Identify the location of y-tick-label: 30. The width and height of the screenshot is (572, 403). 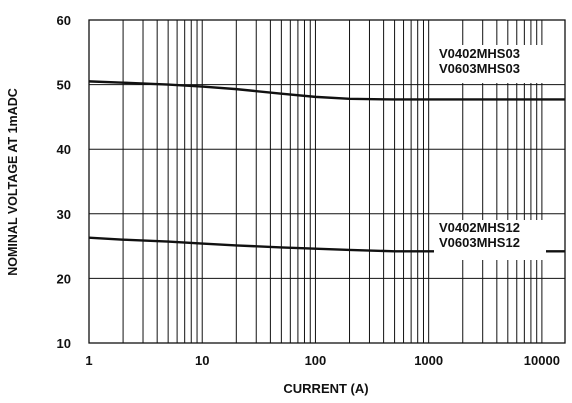
(64, 214).